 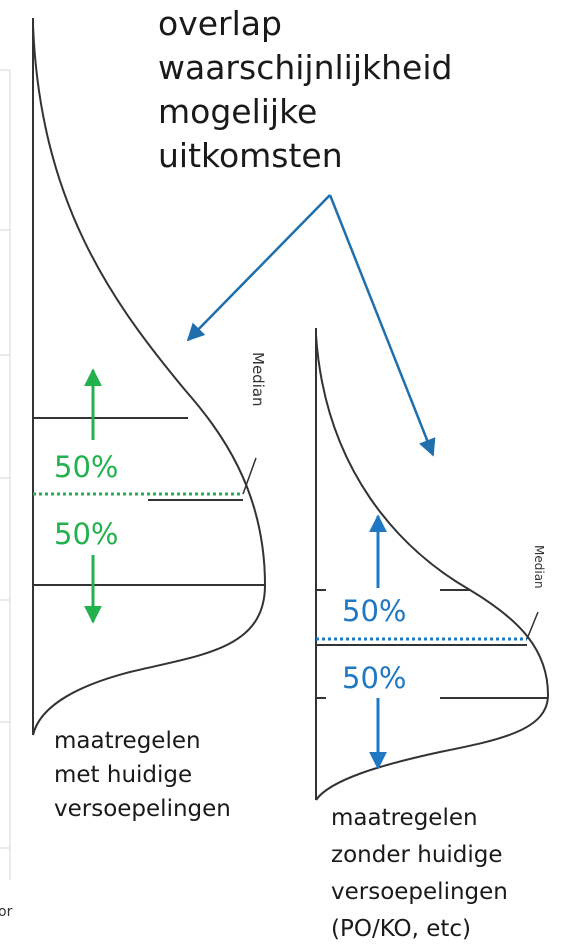 What do you see at coordinates (249, 476) in the screenshot?
I see `left-median-leader` at bounding box center [249, 476].